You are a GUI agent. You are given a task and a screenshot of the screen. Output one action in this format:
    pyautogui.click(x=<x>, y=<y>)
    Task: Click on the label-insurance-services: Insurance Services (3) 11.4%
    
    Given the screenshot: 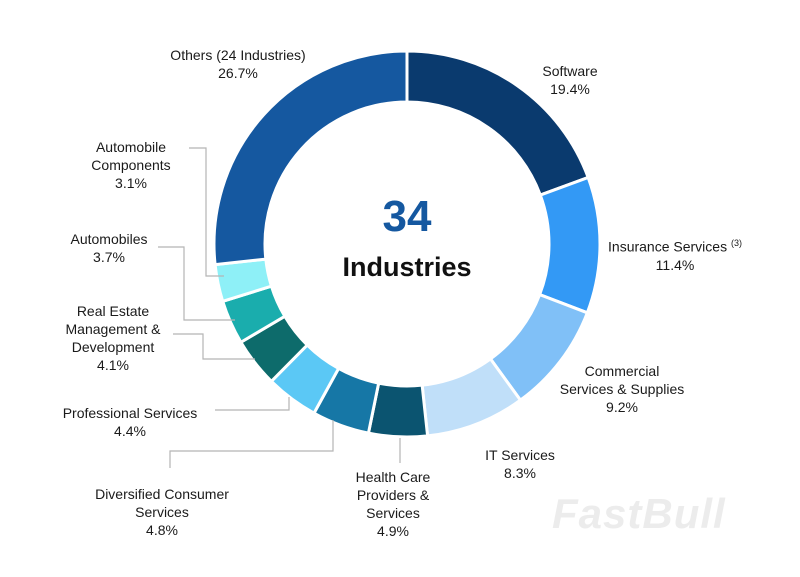 What is the action you would take?
    pyautogui.click(x=675, y=255)
    